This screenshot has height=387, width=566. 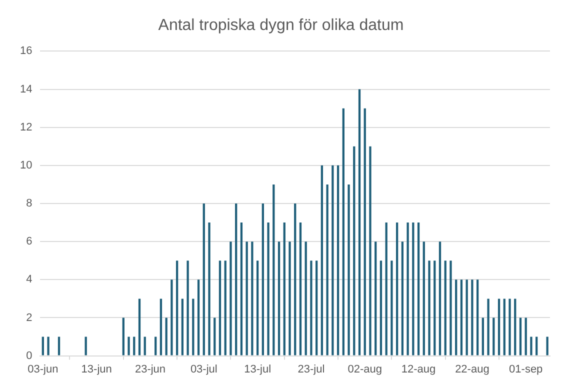 What do you see at coordinates (26, 165) in the screenshot?
I see `y-tick-label: 10` at bounding box center [26, 165].